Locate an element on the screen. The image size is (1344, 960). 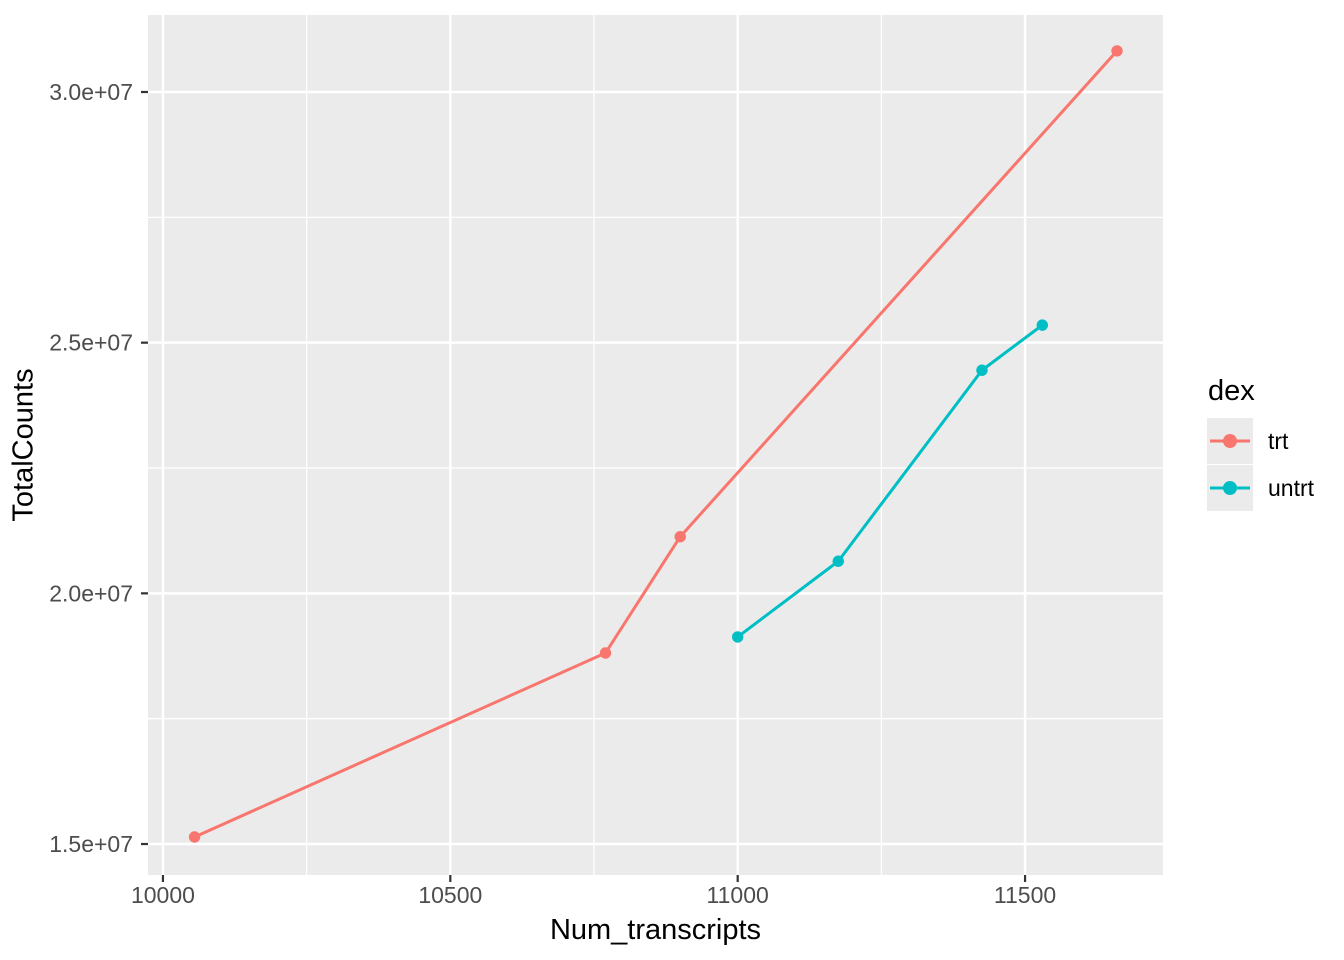
x-tick-label: 11000 is located at coordinates (738, 895).